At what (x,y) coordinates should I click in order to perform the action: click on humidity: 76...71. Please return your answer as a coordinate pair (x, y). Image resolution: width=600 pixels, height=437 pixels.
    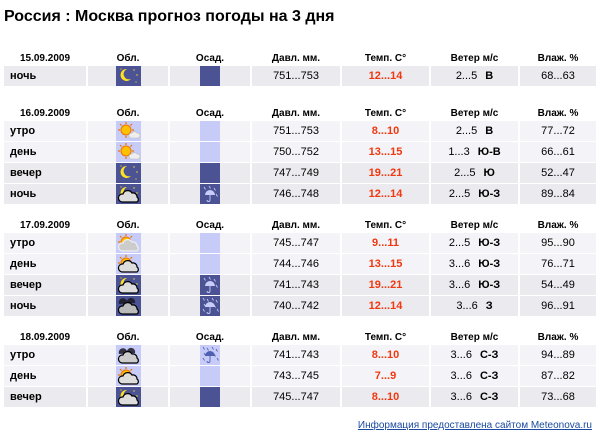
    Looking at the image, I should click on (558, 264).